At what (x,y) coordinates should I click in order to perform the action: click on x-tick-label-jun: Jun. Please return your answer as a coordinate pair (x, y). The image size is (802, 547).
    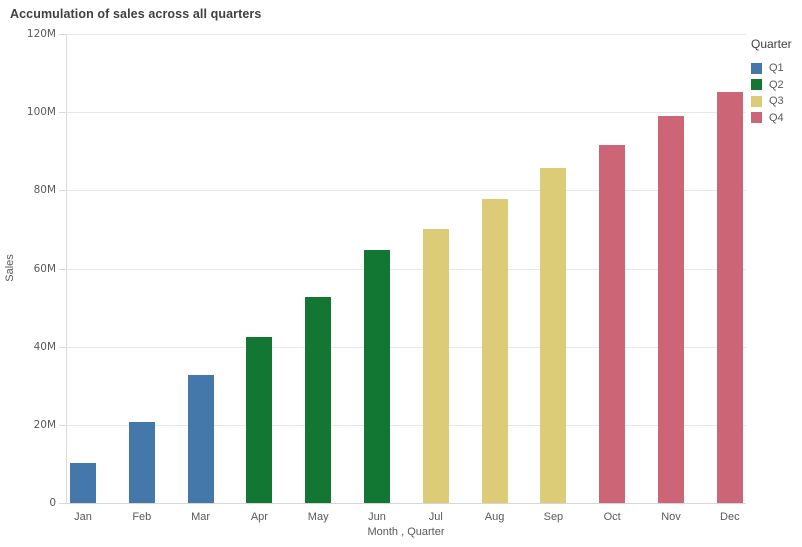
    Looking at the image, I should click on (377, 517).